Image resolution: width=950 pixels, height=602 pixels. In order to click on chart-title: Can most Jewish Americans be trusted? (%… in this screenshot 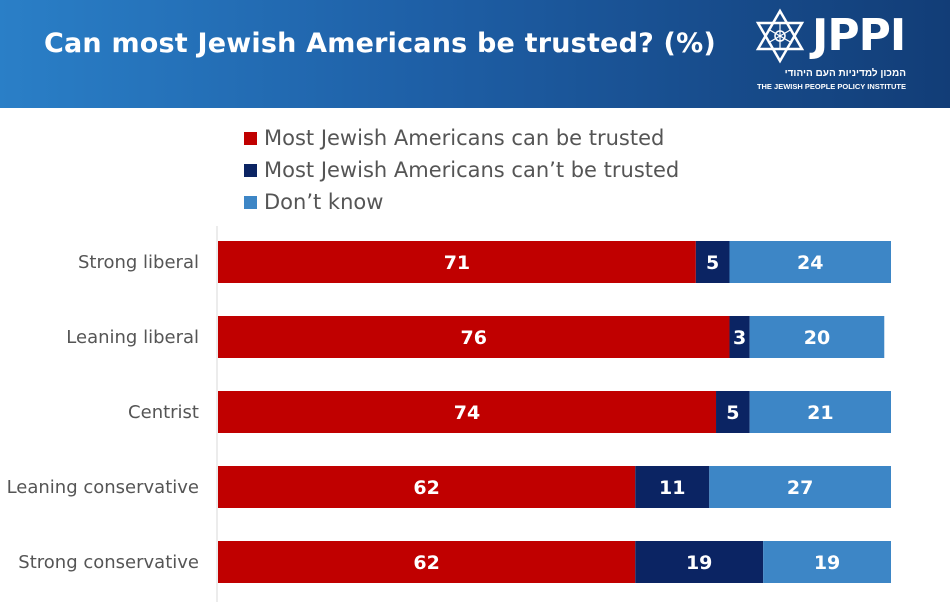, I will do `click(380, 43)`.